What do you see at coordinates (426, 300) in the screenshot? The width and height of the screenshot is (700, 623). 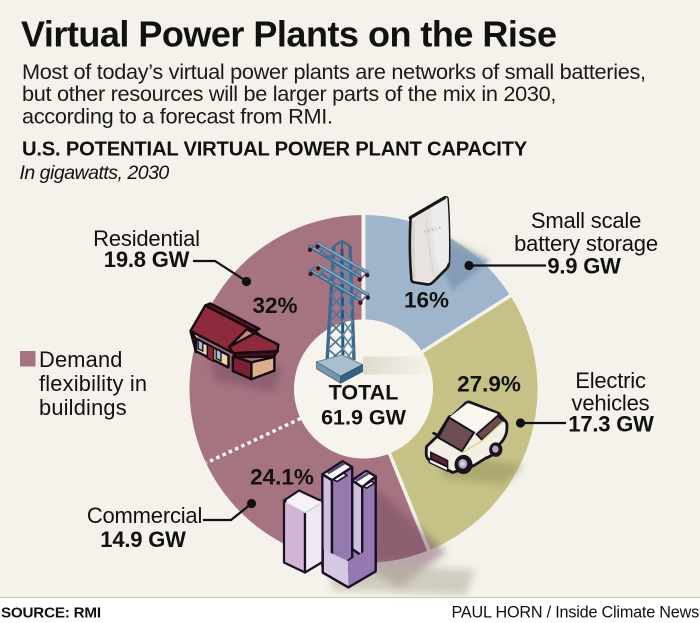 I see `svg-text: 16%` at bounding box center [426, 300].